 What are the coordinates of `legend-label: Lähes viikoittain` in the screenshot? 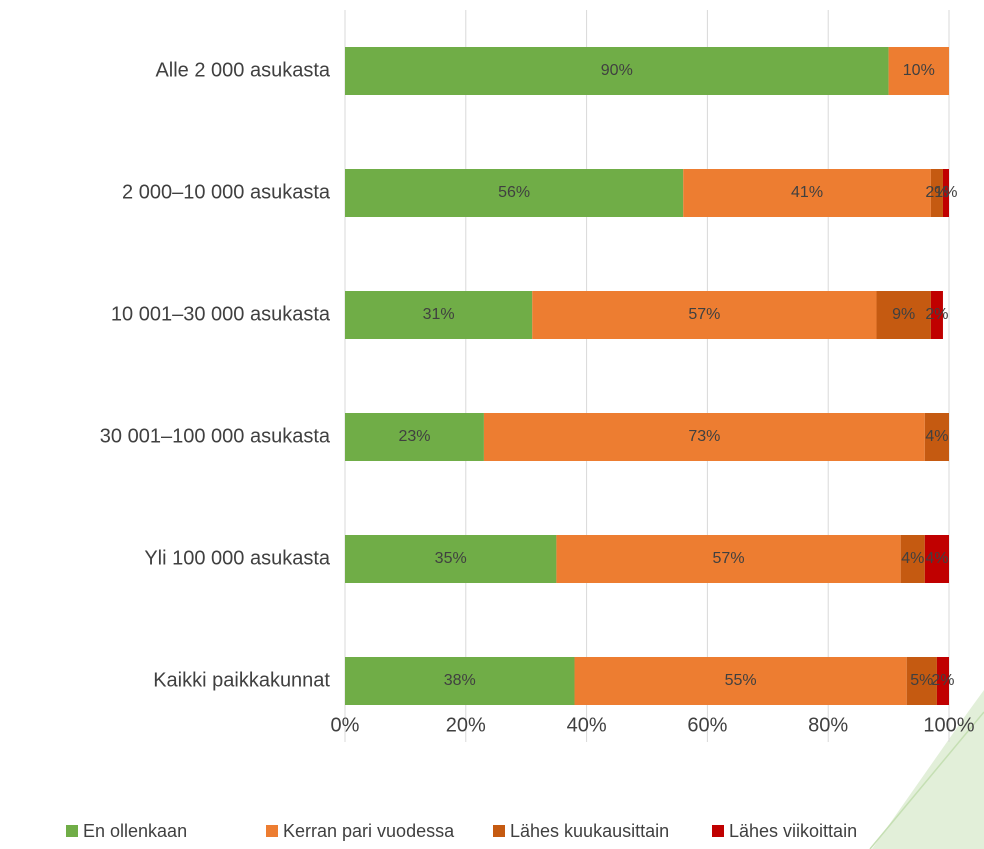 It's located at (793, 831).